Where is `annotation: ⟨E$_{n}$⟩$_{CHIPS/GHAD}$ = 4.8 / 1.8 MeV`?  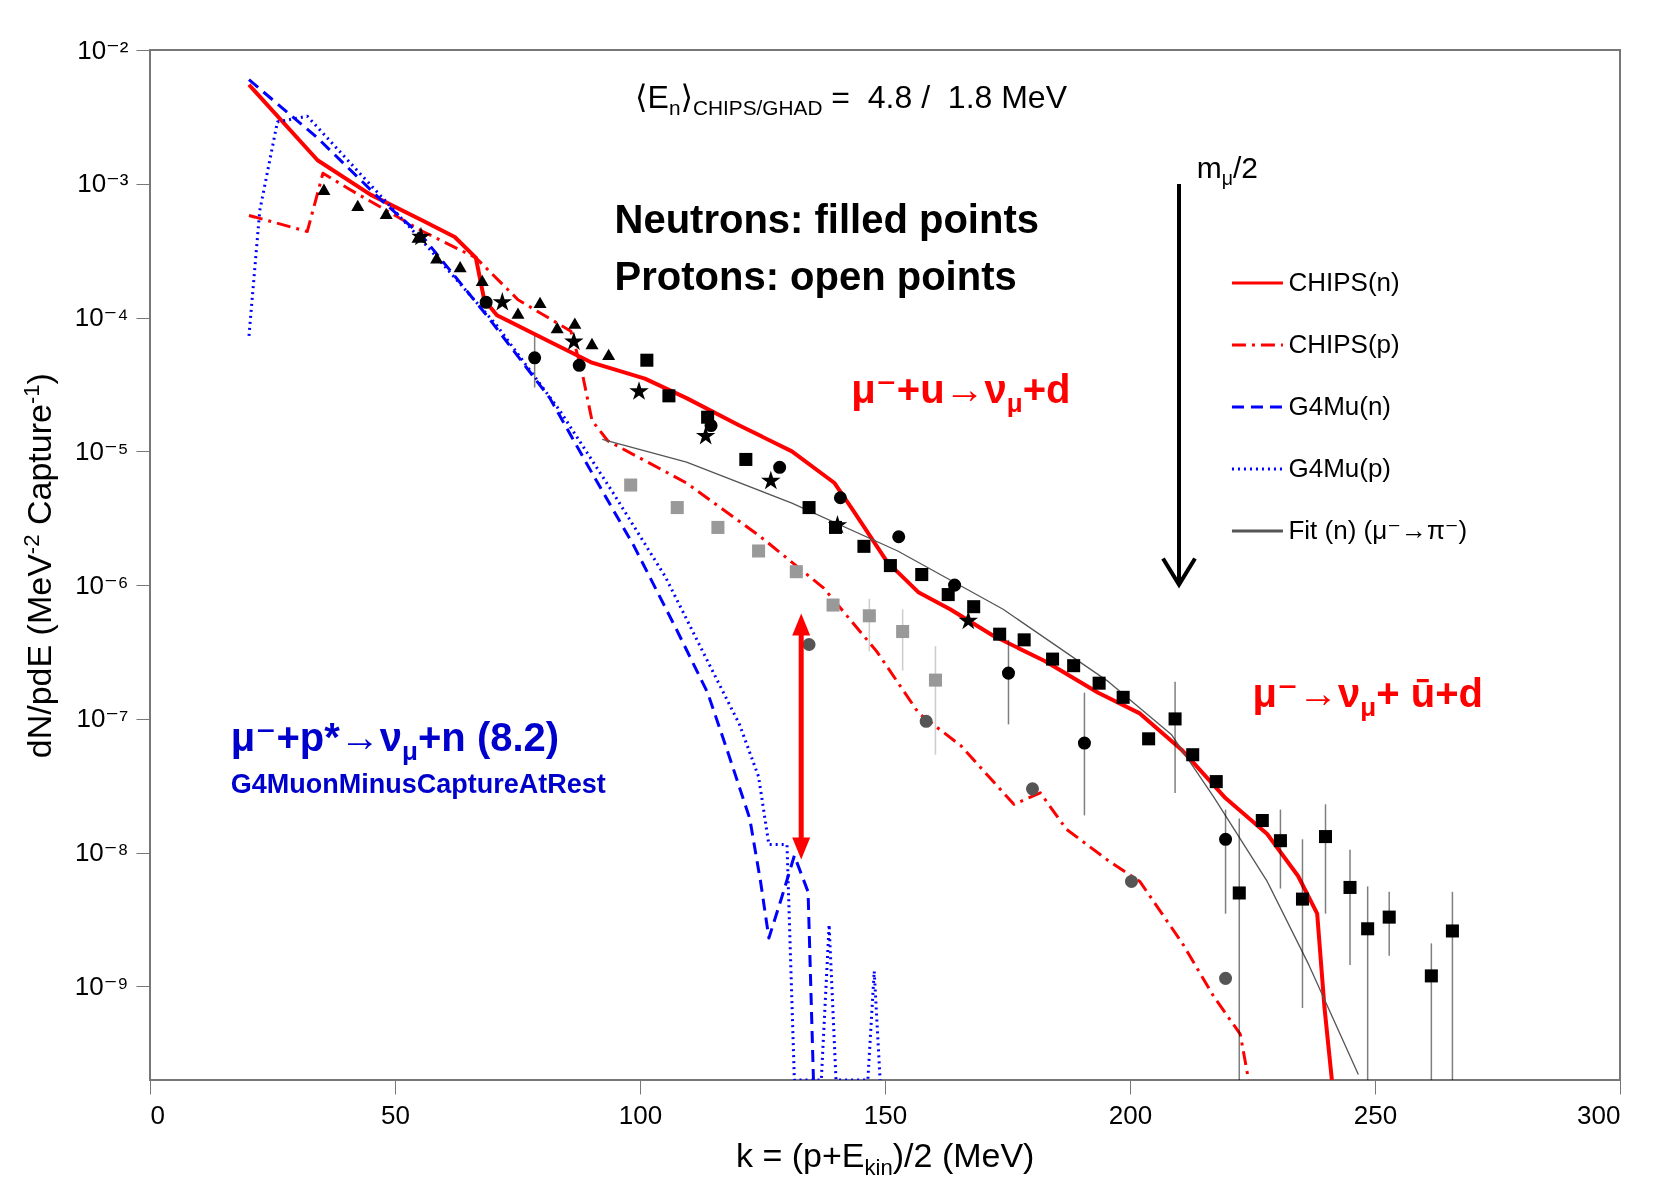
annotation: ⟨E$_{n}$⟩$_{CHIPS/GHAD}$ = 4.8 / 1.8 MeV is located at coordinates (851, 99).